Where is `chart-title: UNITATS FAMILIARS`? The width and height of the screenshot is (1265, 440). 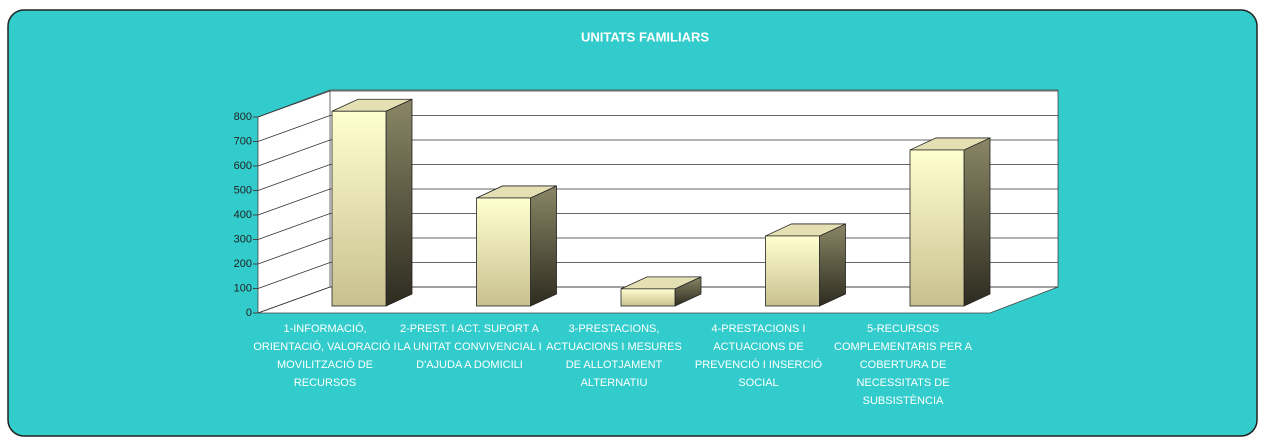
chart-title: UNITATS FAMILIARS is located at coordinates (645, 36).